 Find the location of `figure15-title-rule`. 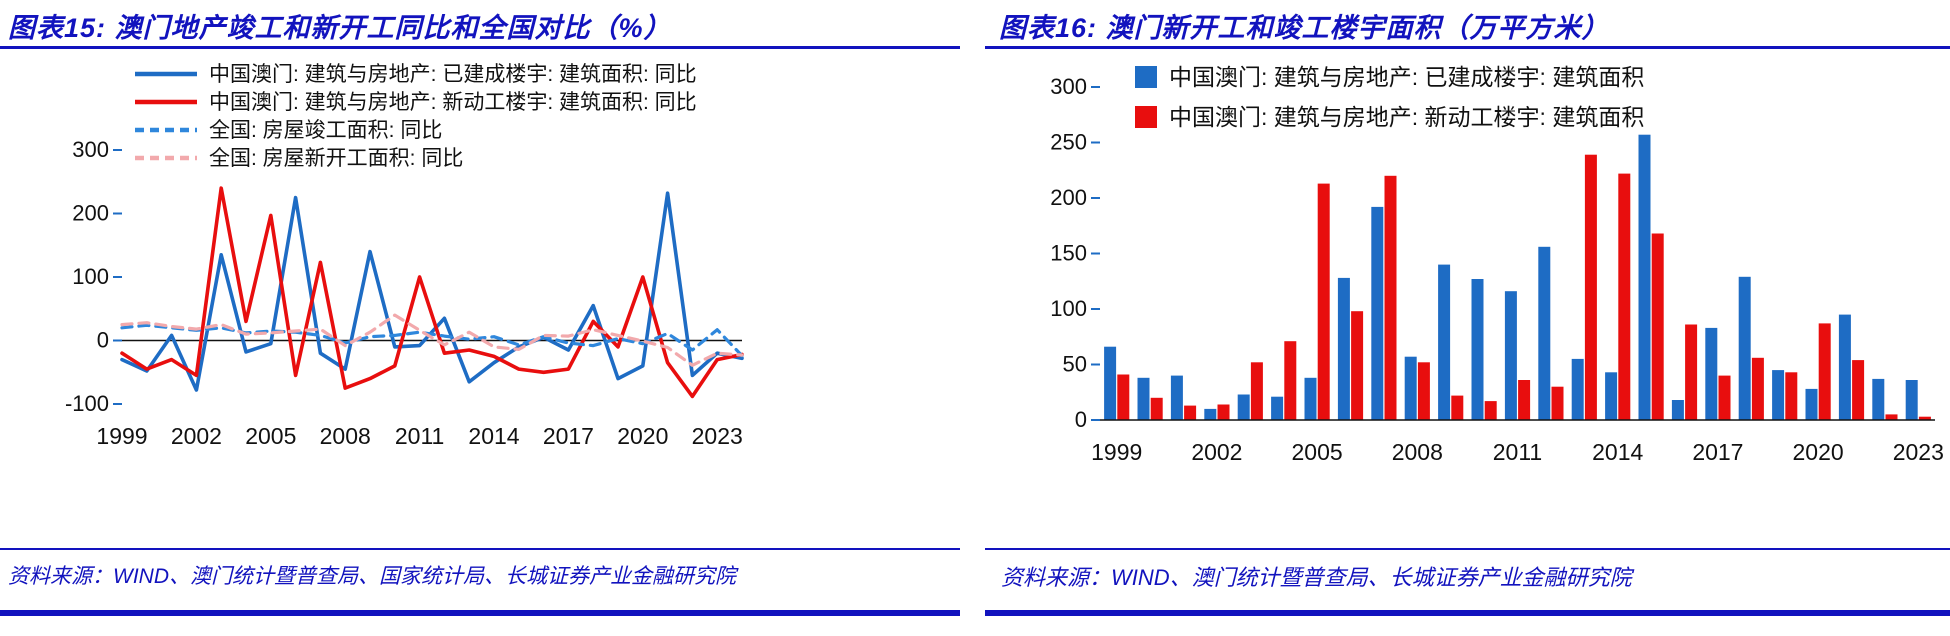

figure15-title-rule is located at coordinates (480, 47).